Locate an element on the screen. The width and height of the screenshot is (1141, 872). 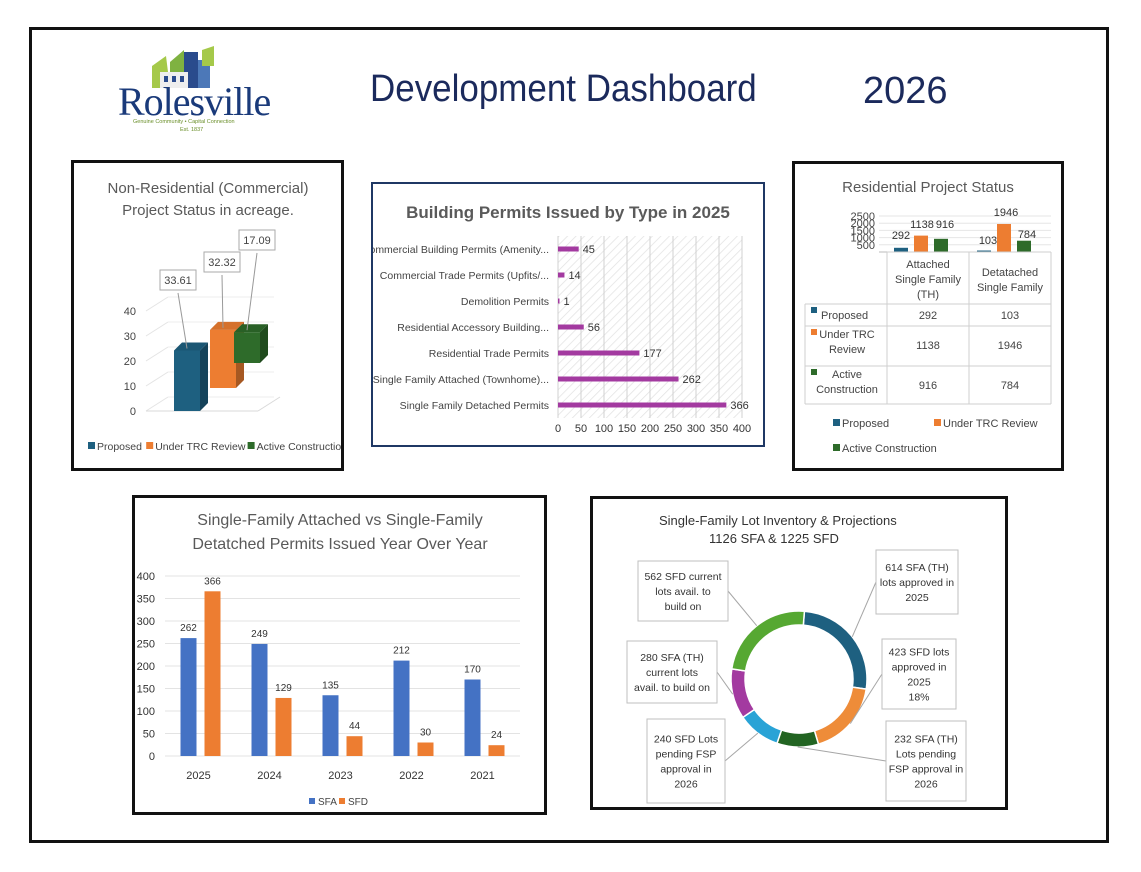
value-label: 32.32 is located at coordinates (222, 263).